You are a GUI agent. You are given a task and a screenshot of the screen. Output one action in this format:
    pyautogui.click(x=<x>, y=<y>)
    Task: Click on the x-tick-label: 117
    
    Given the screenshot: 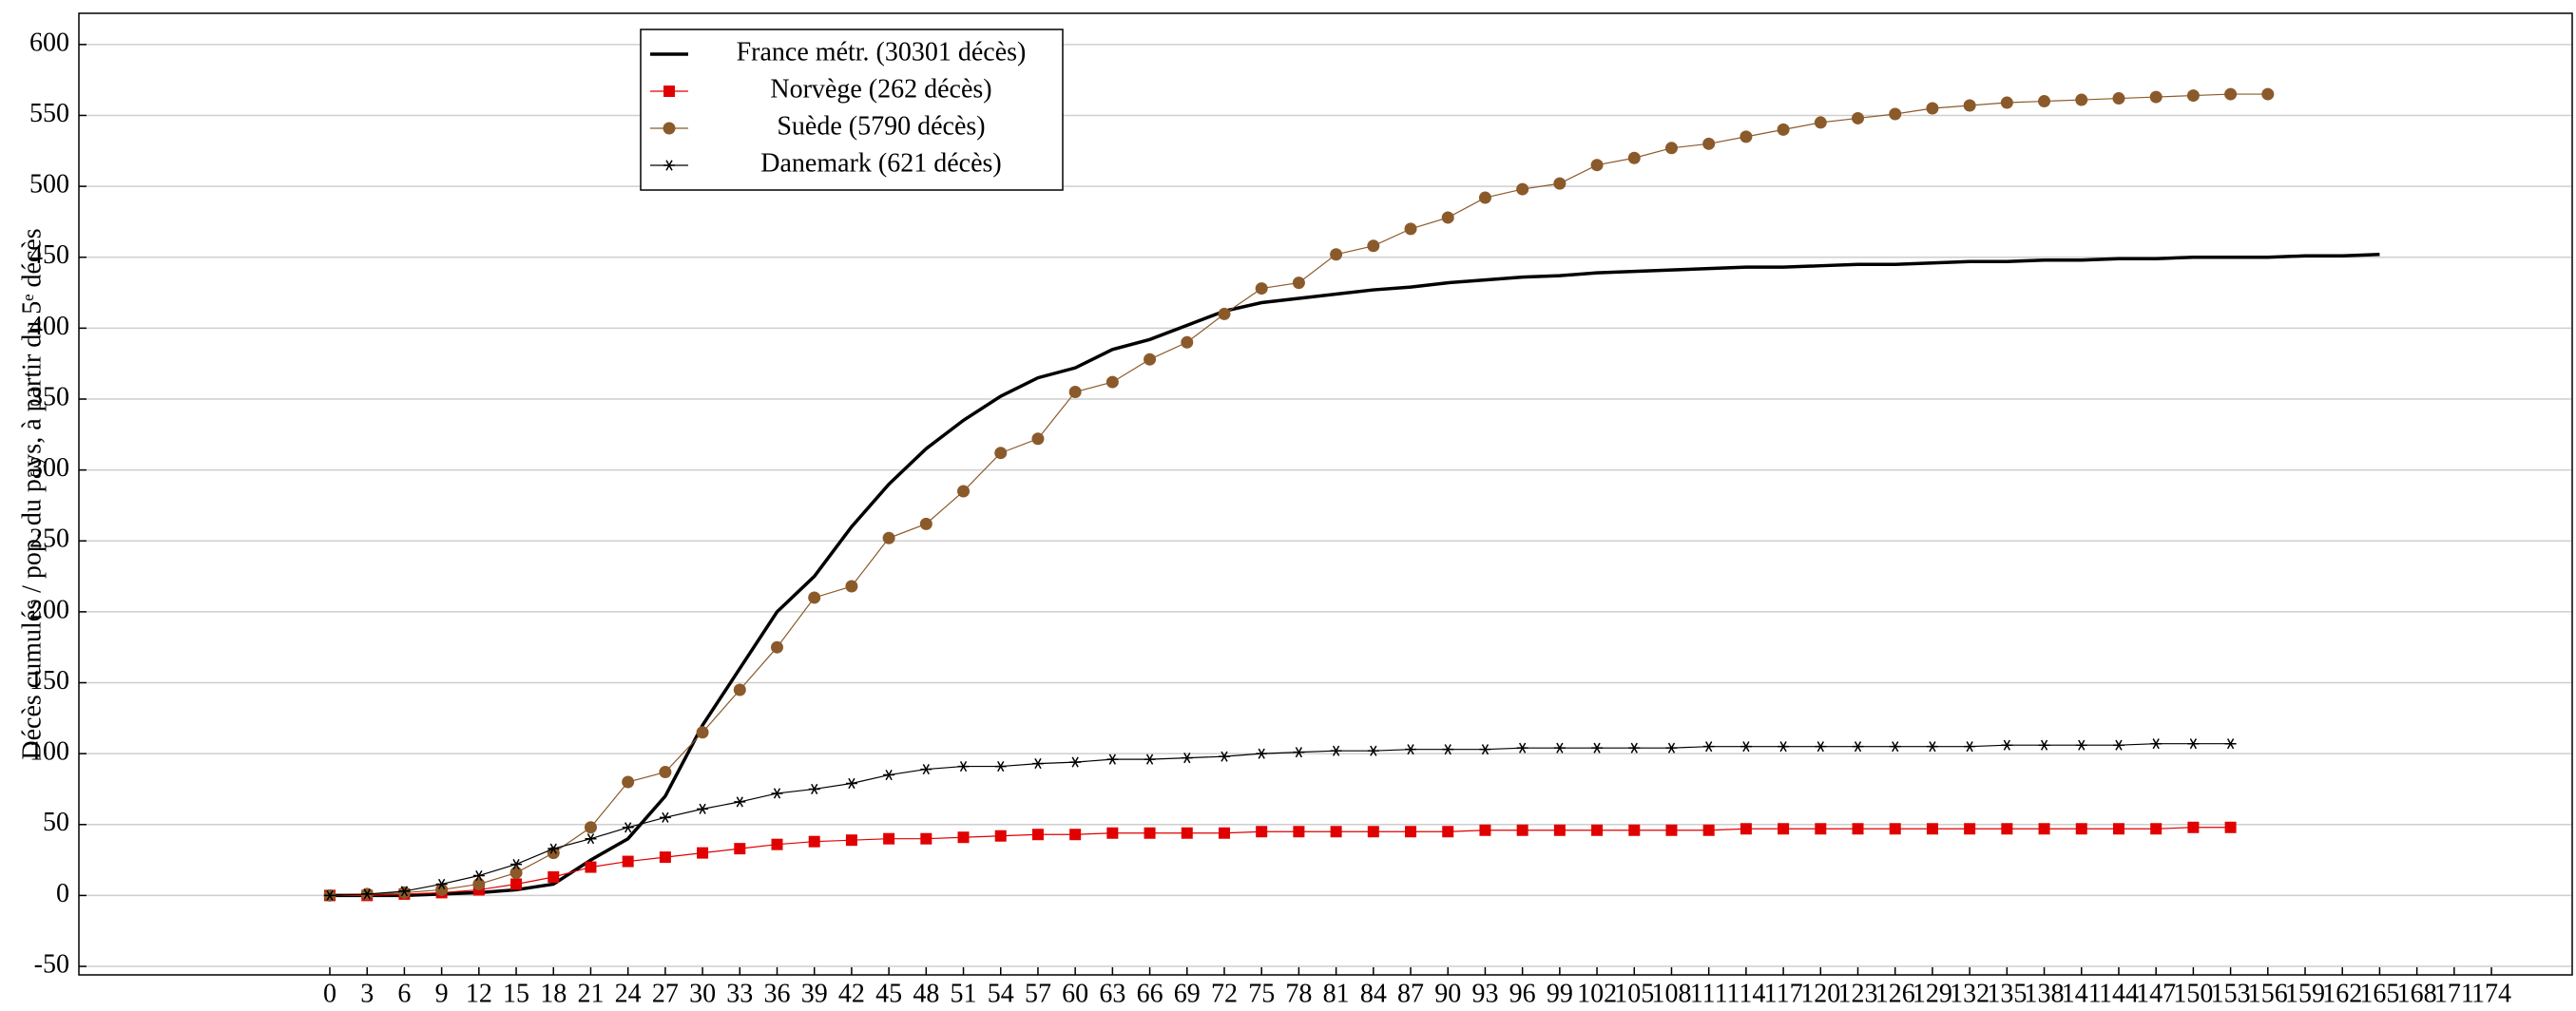 What is the action you would take?
    pyautogui.click(x=1783, y=994)
    